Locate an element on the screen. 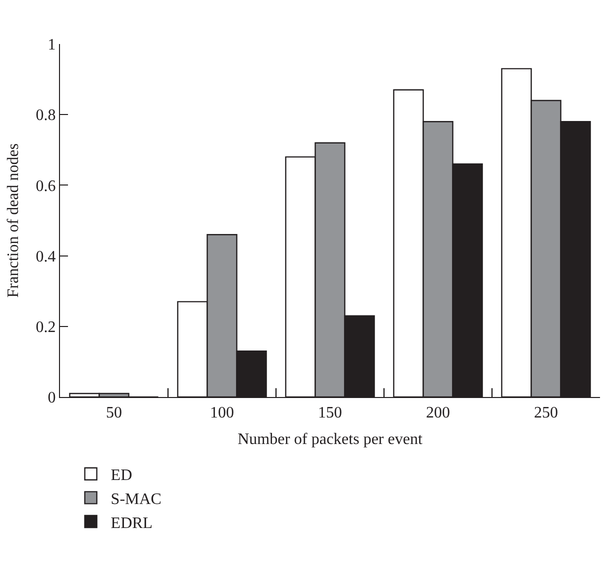  y-tick-label: 0.8 is located at coordinates (46, 115).